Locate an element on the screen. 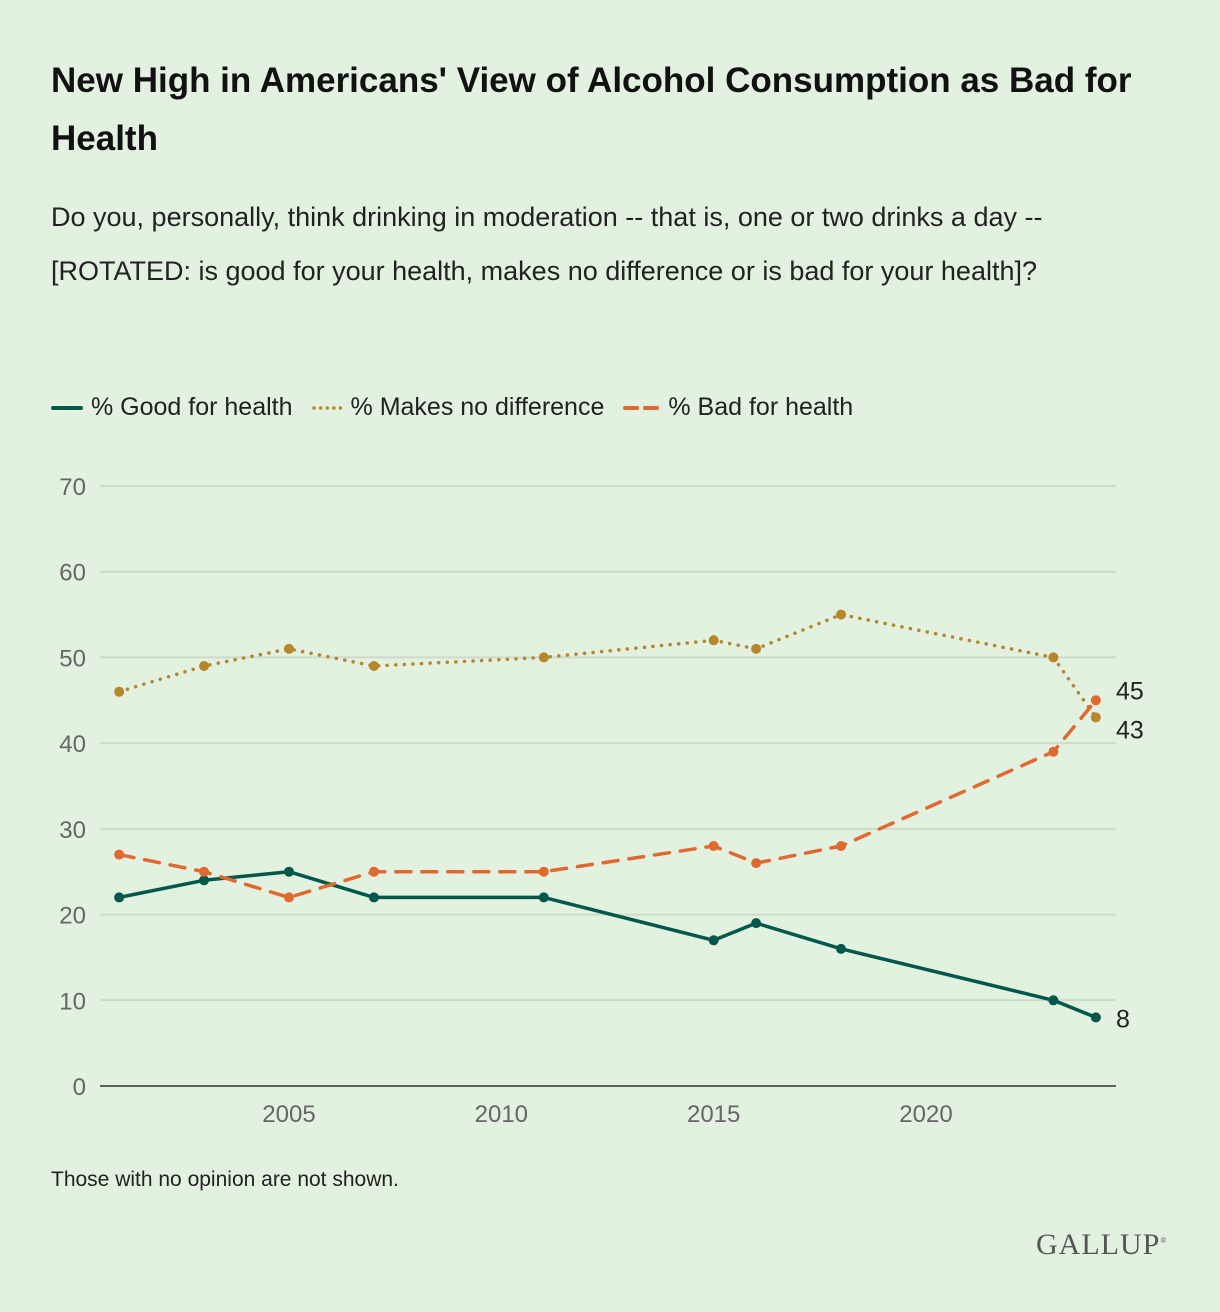 Image resolution: width=1220 pixels, height=1312 pixels. gallup-logo: GALLUP® is located at coordinates (1101, 1245).